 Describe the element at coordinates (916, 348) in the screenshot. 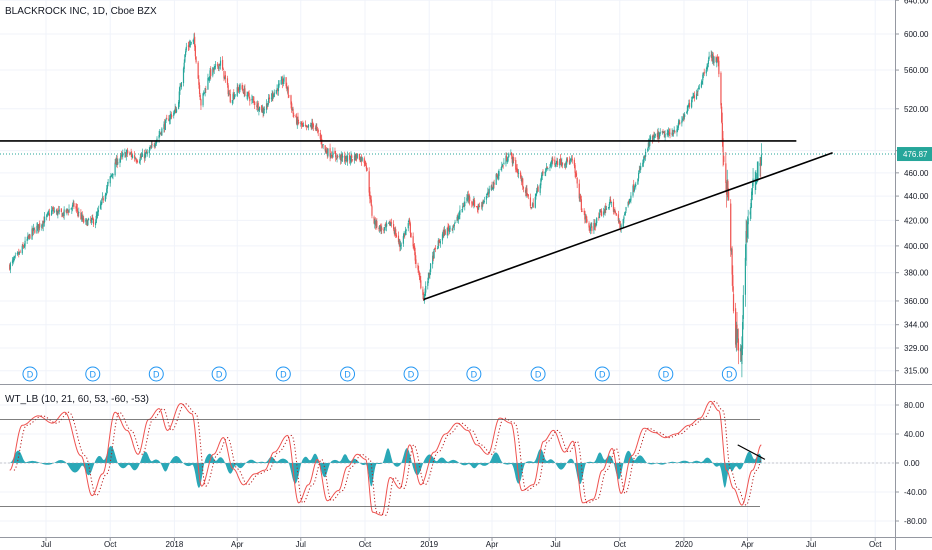

I see `y-tick-label: 329.00` at that location.